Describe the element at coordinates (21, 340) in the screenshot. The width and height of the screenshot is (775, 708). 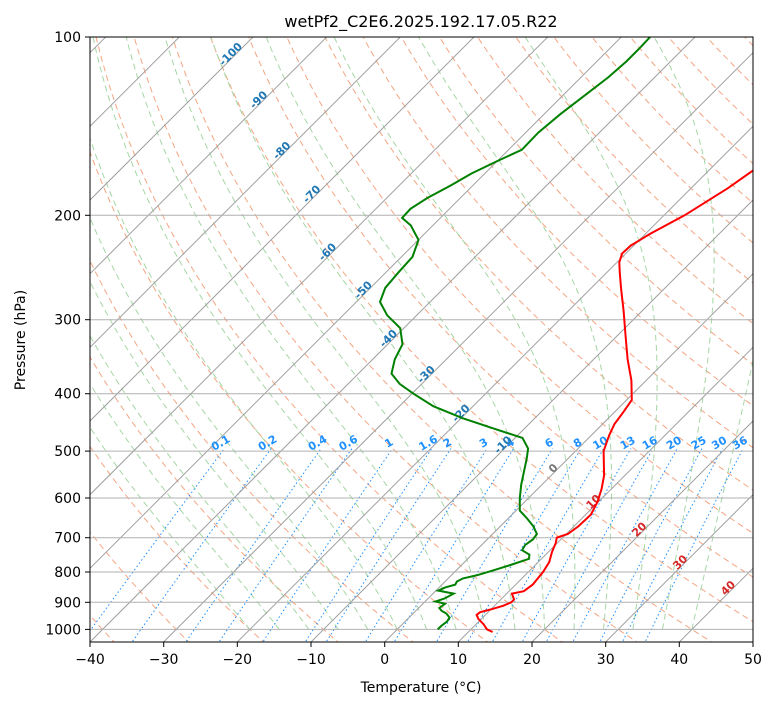
I see `y-axis-label: Pressure (hPa)` at that location.